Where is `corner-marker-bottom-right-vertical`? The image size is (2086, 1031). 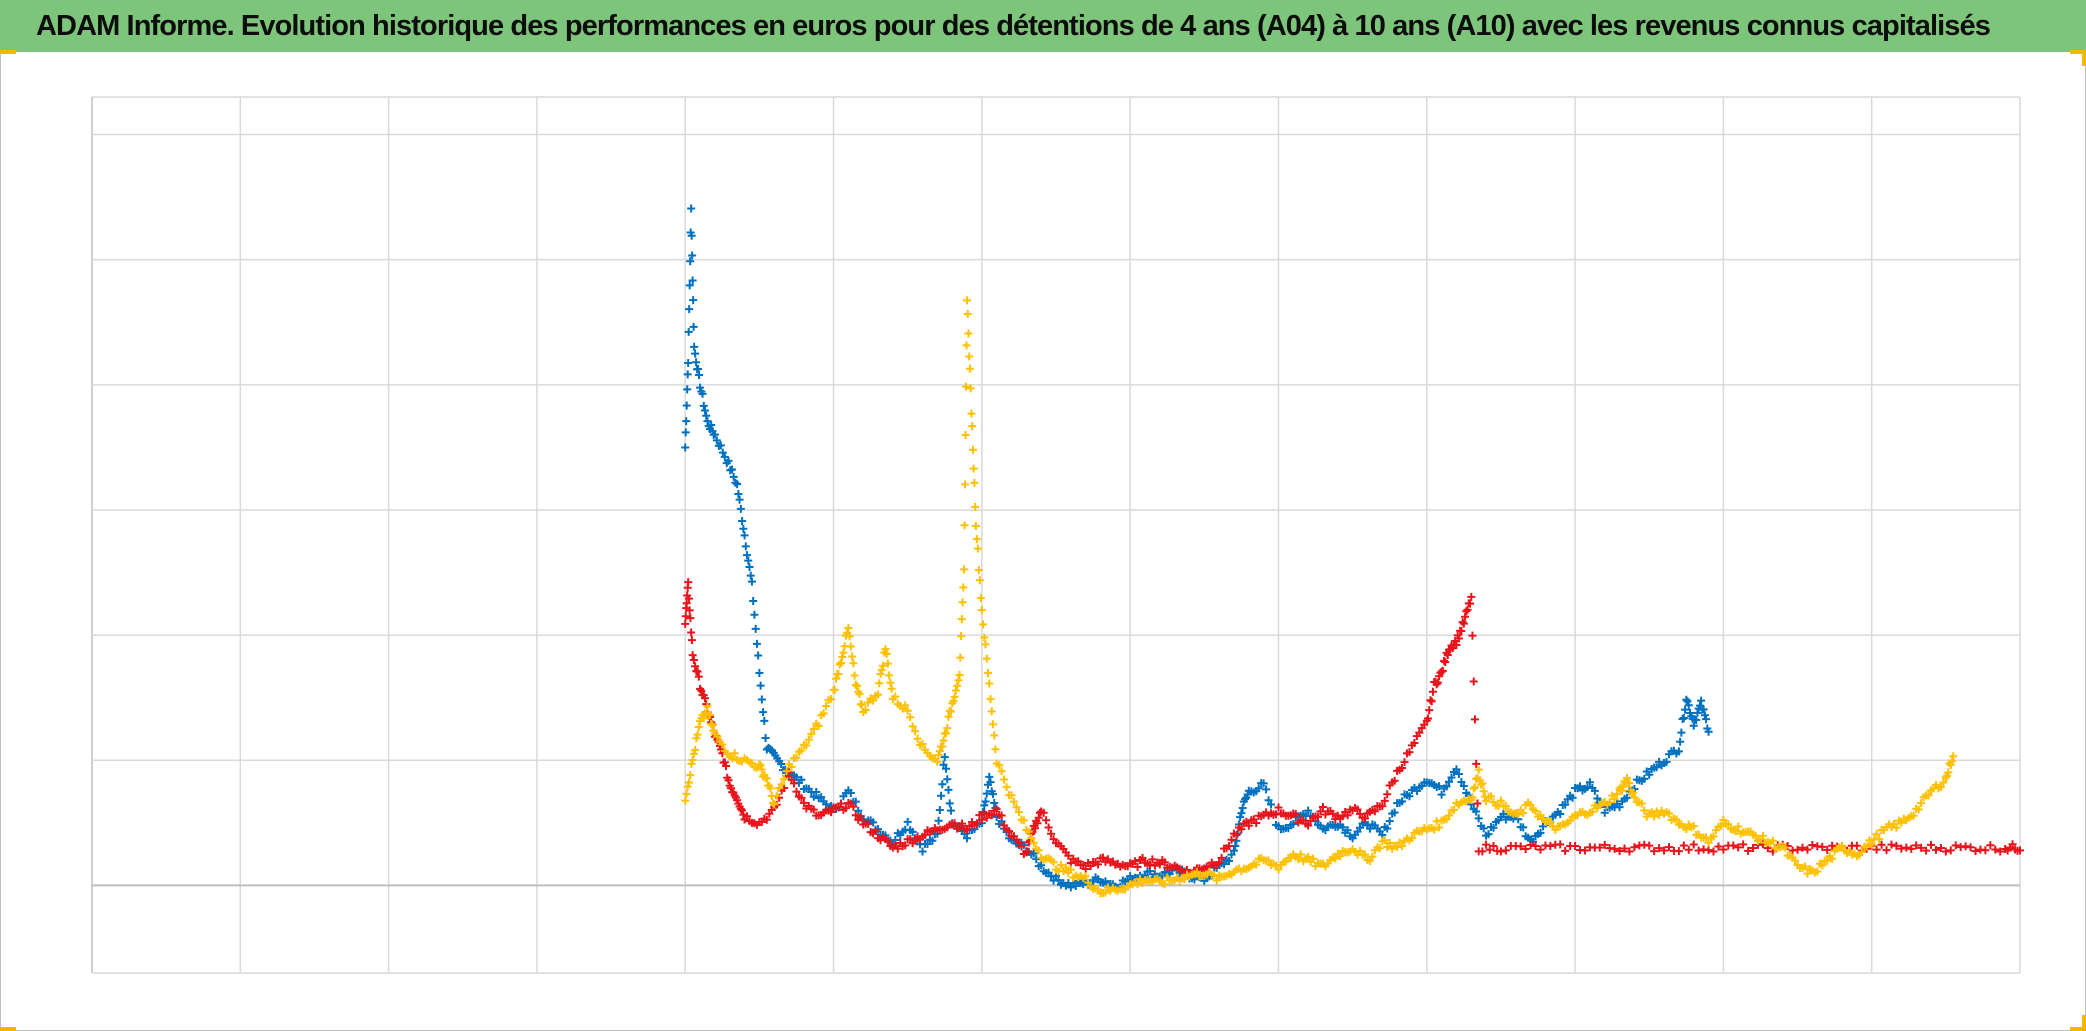 corner-marker-bottom-right-vertical is located at coordinates (2084, 1023).